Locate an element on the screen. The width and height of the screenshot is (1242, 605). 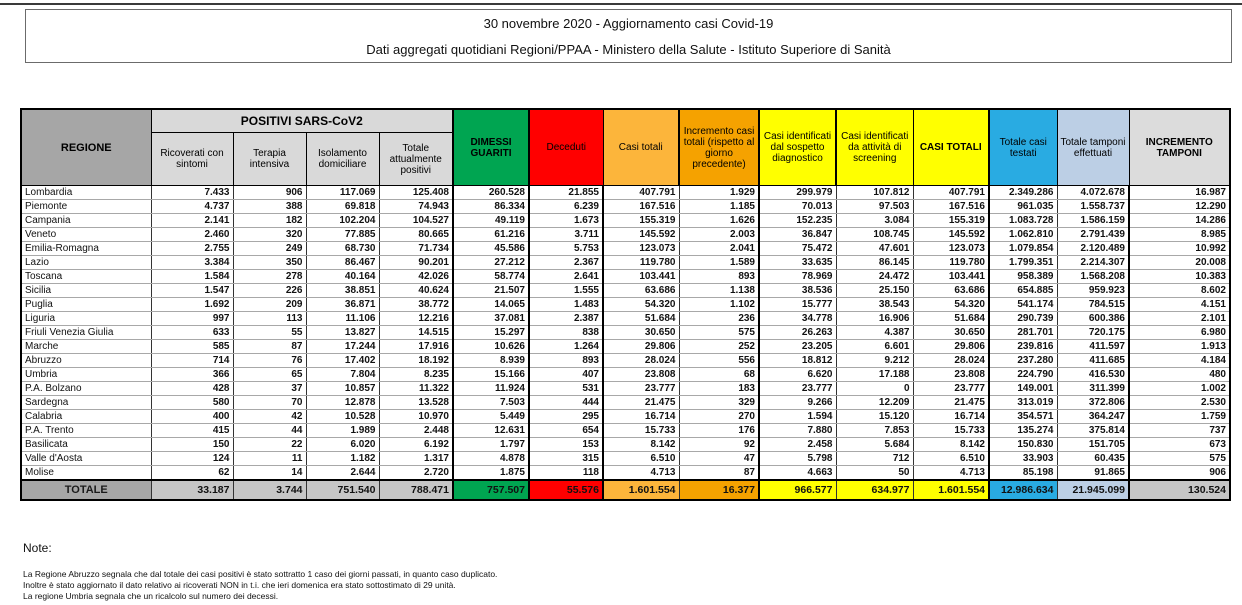
value-cell: 16.987 is located at coordinates (1179, 192).